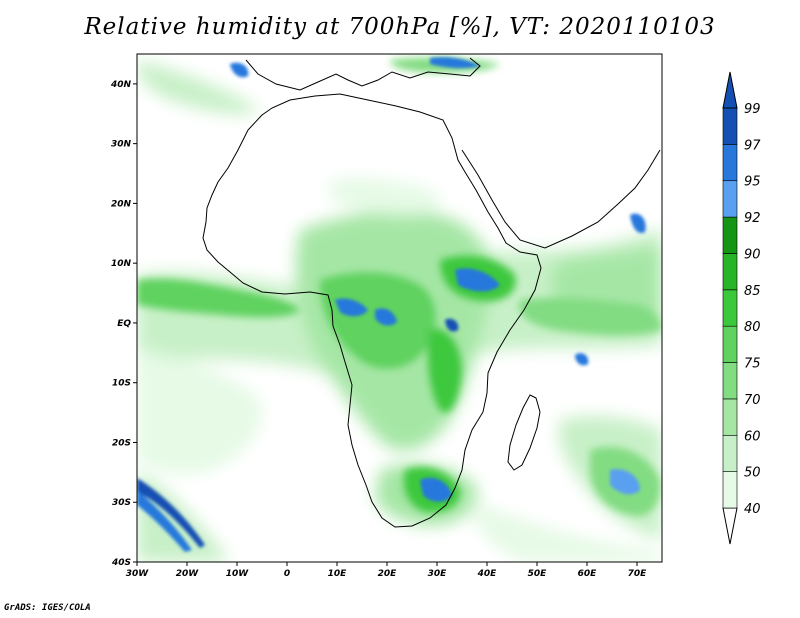 This screenshot has width=800, height=618. Describe the element at coordinates (218, 298) in the screenshot. I see `humid-itcz-atlantic` at that location.